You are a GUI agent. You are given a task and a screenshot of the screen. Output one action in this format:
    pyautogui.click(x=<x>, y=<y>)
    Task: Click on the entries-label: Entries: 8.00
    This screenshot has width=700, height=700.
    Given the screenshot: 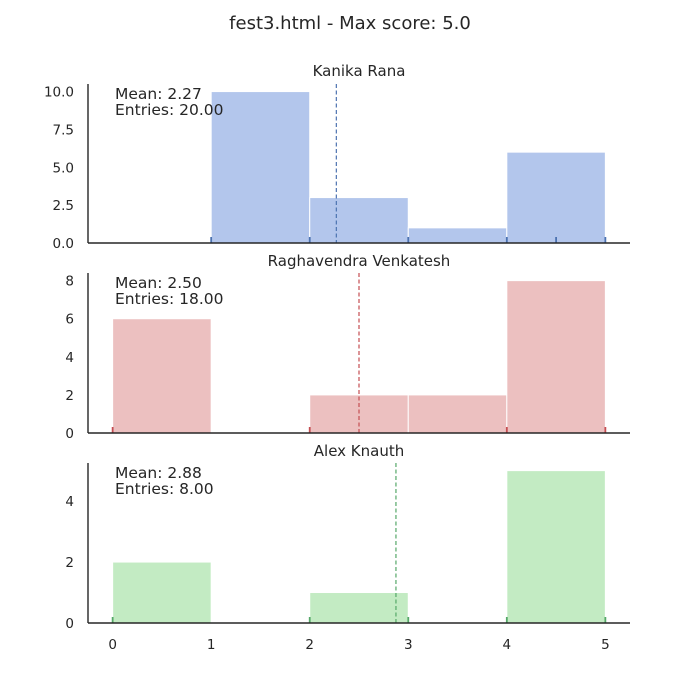 What is the action you would take?
    pyautogui.click(x=164, y=489)
    